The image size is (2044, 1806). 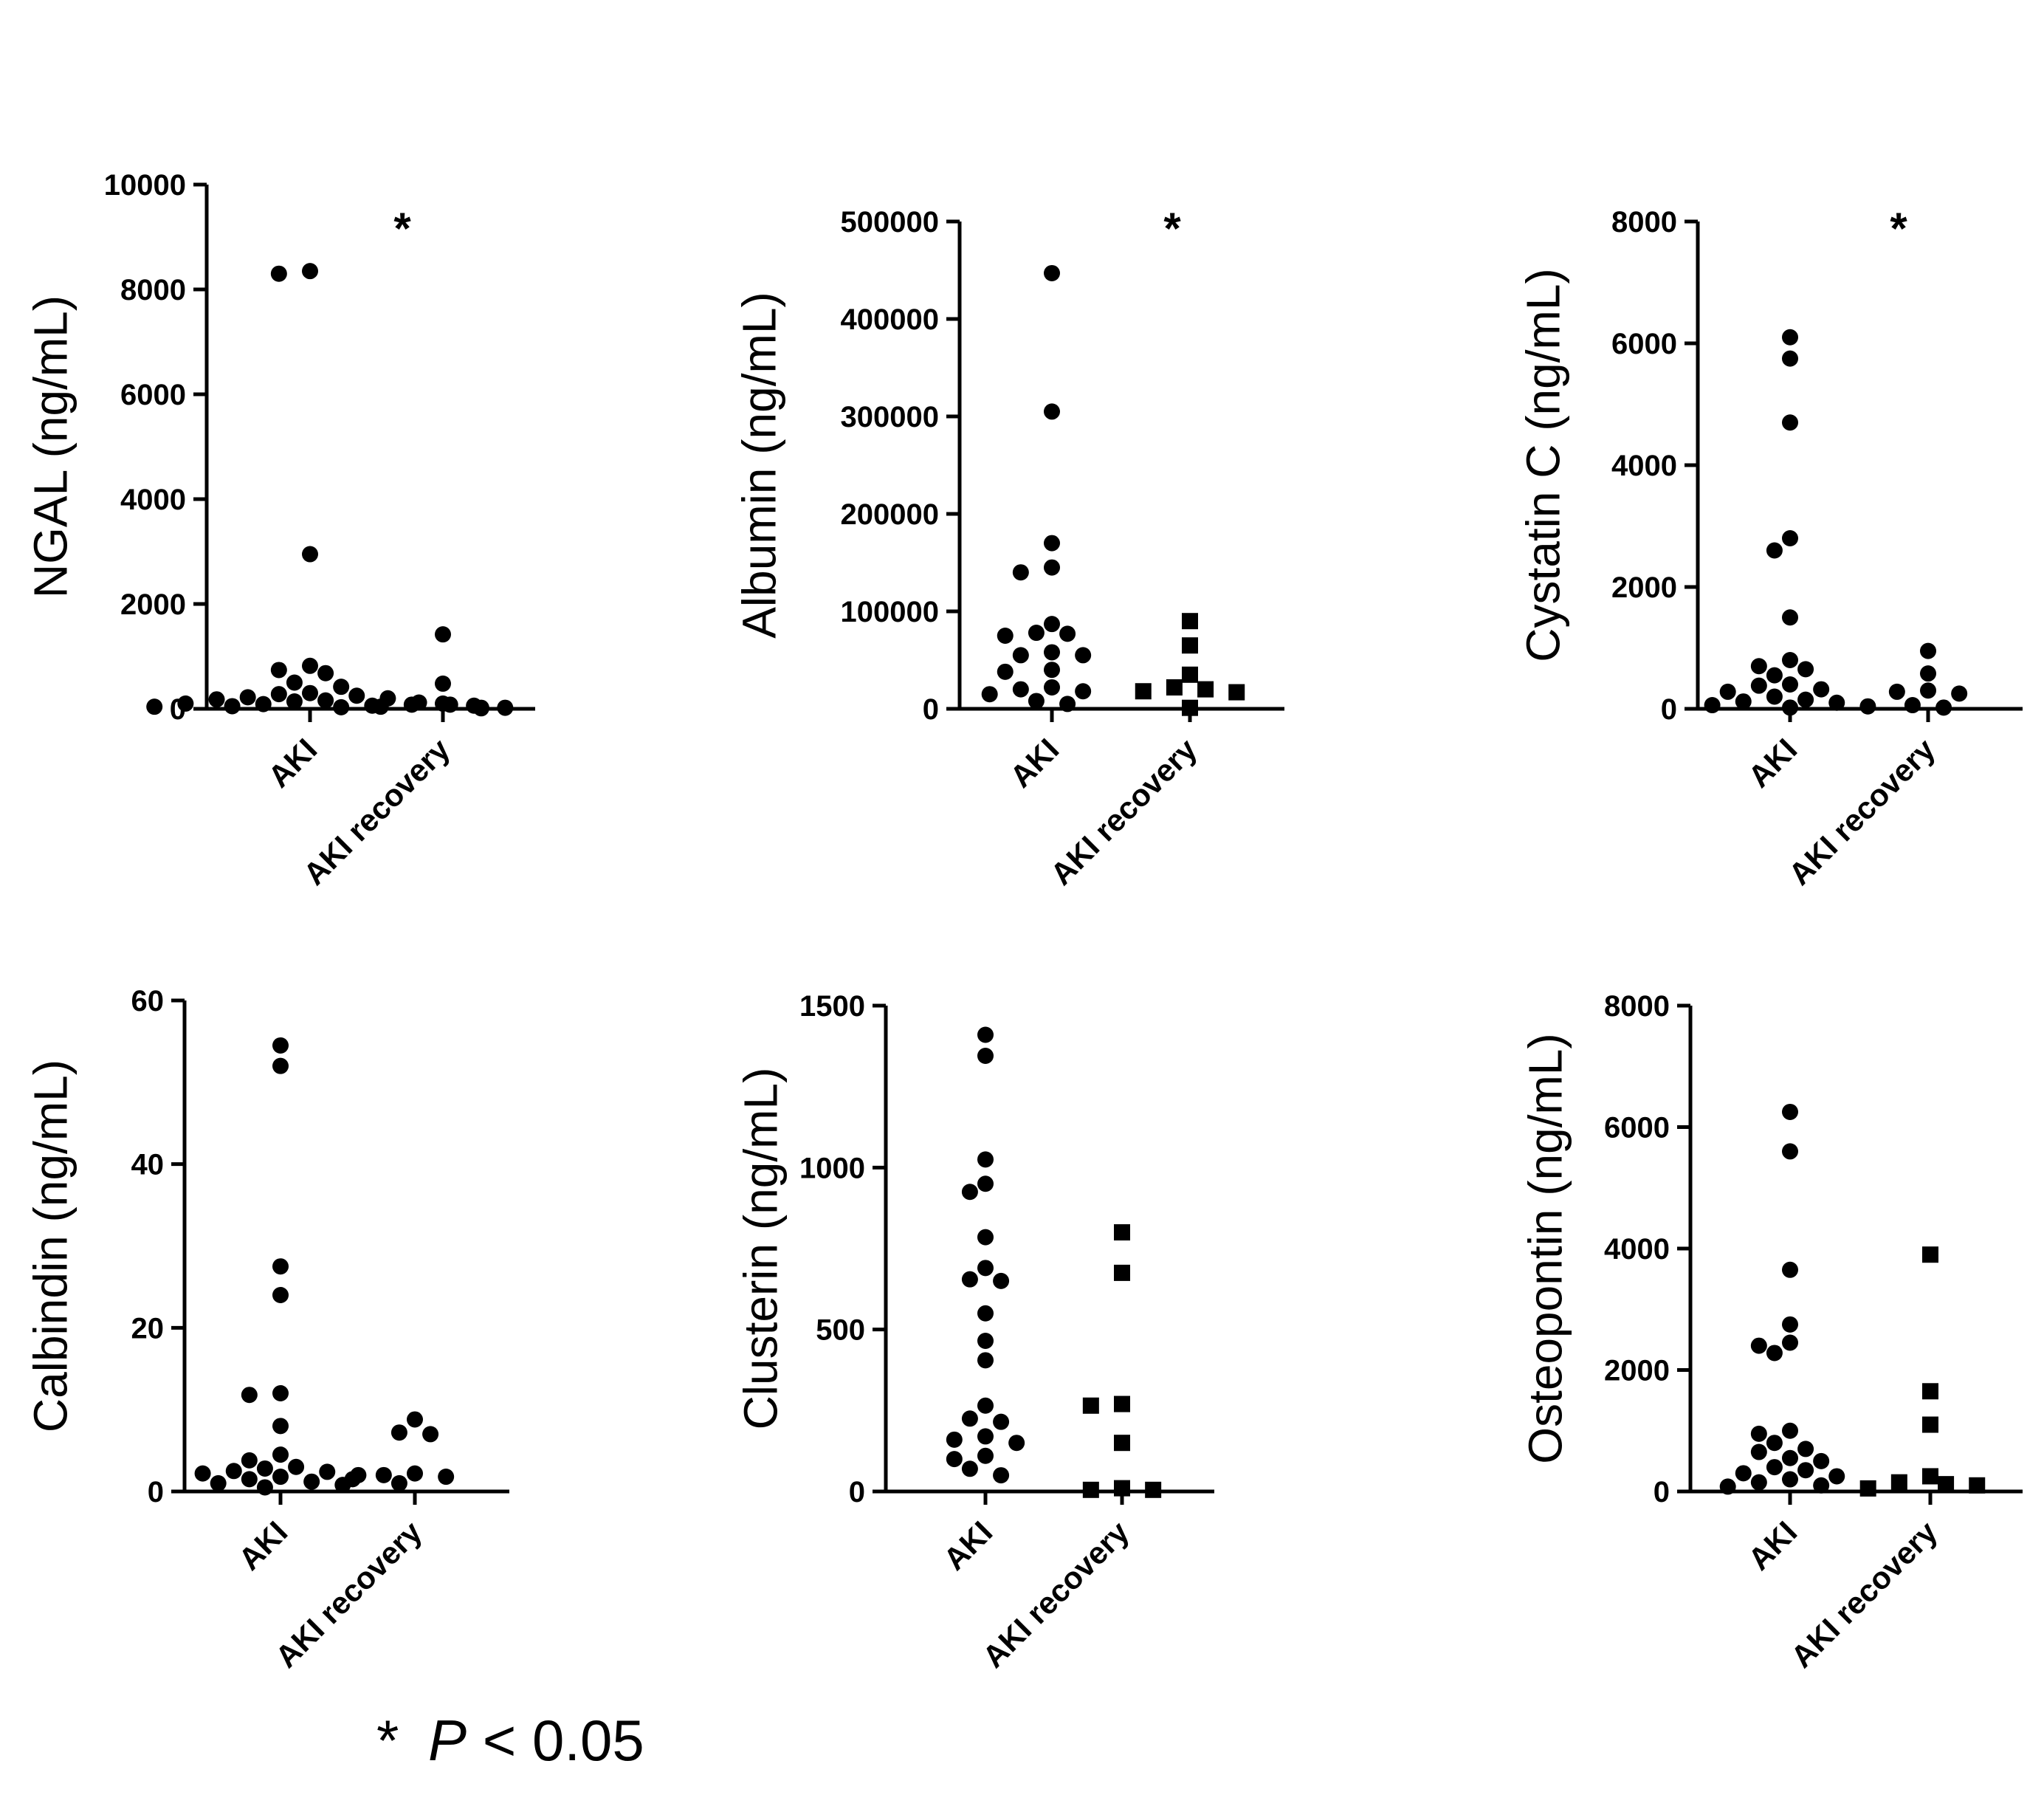 I want to click on footnote-rest: < 0.05, so click(x=563, y=1740).